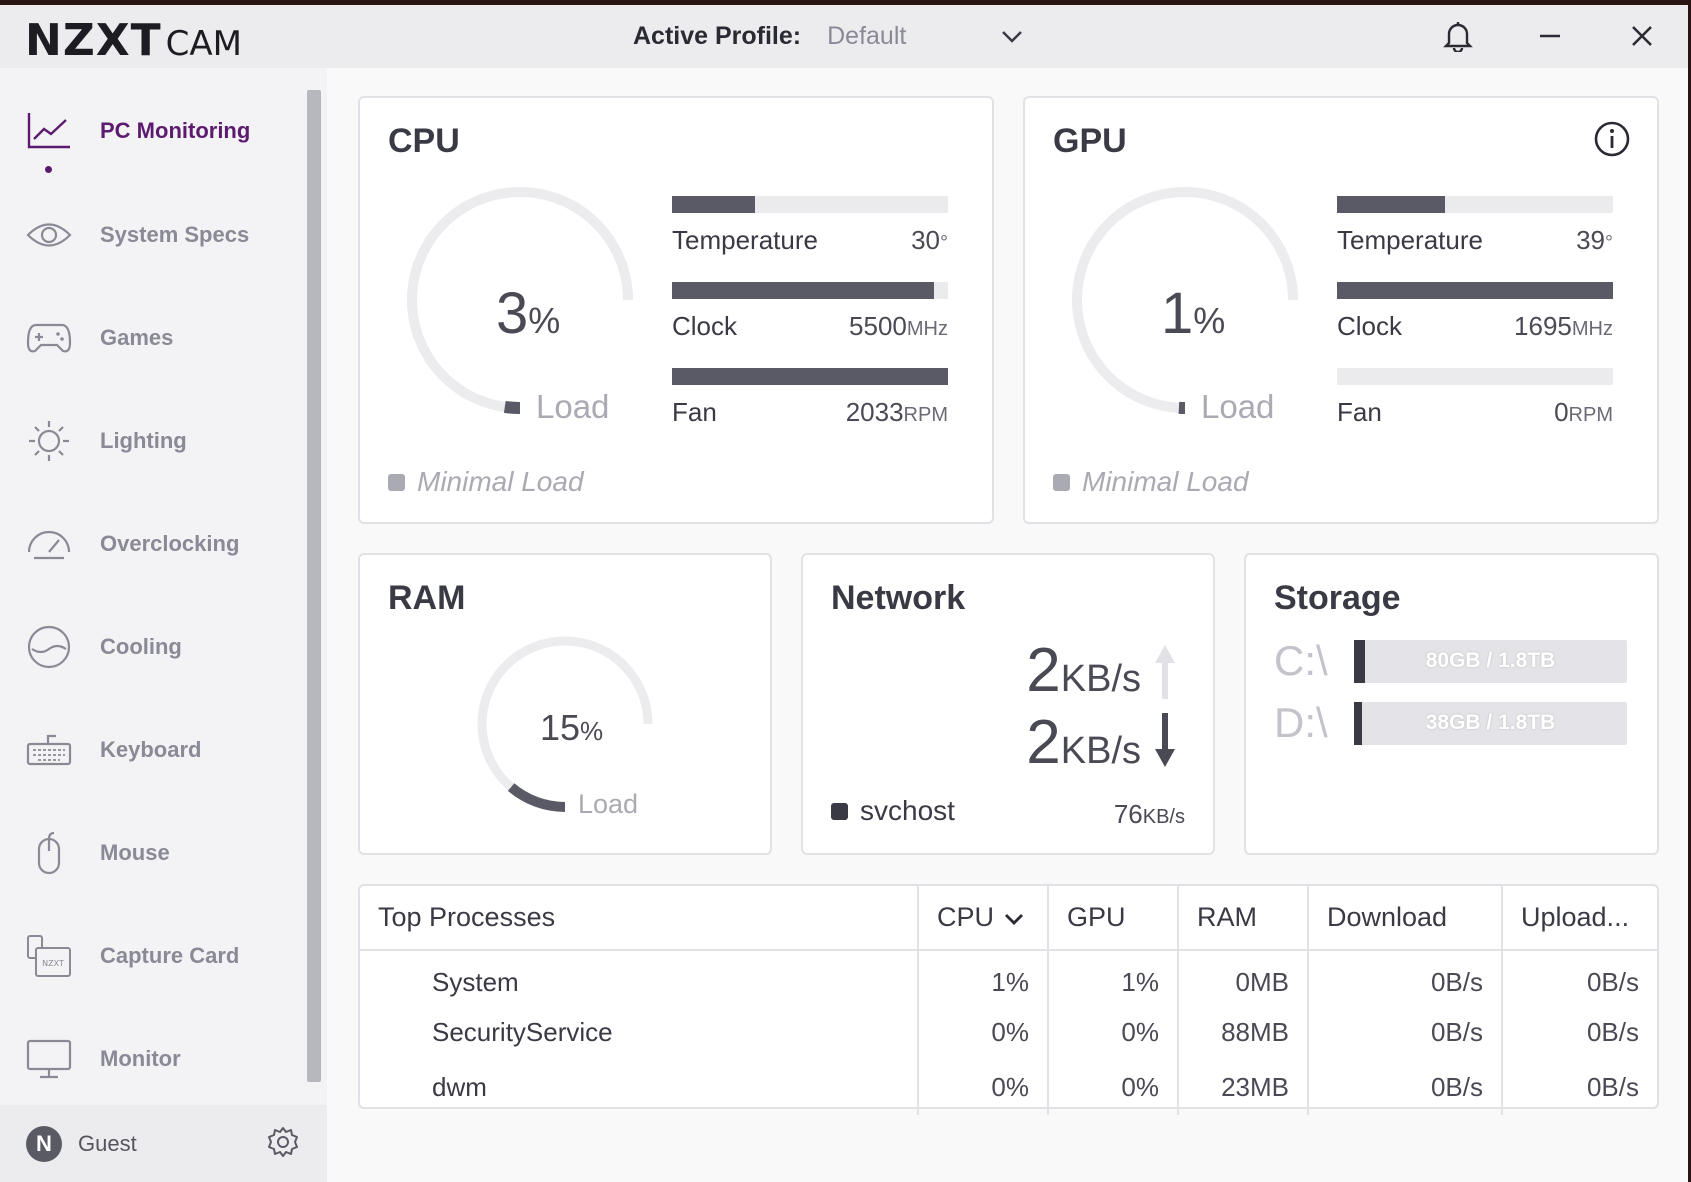 The image size is (1691, 1182). Describe the element at coordinates (544, 320) in the screenshot. I see `cpu-load-unit: %` at that location.